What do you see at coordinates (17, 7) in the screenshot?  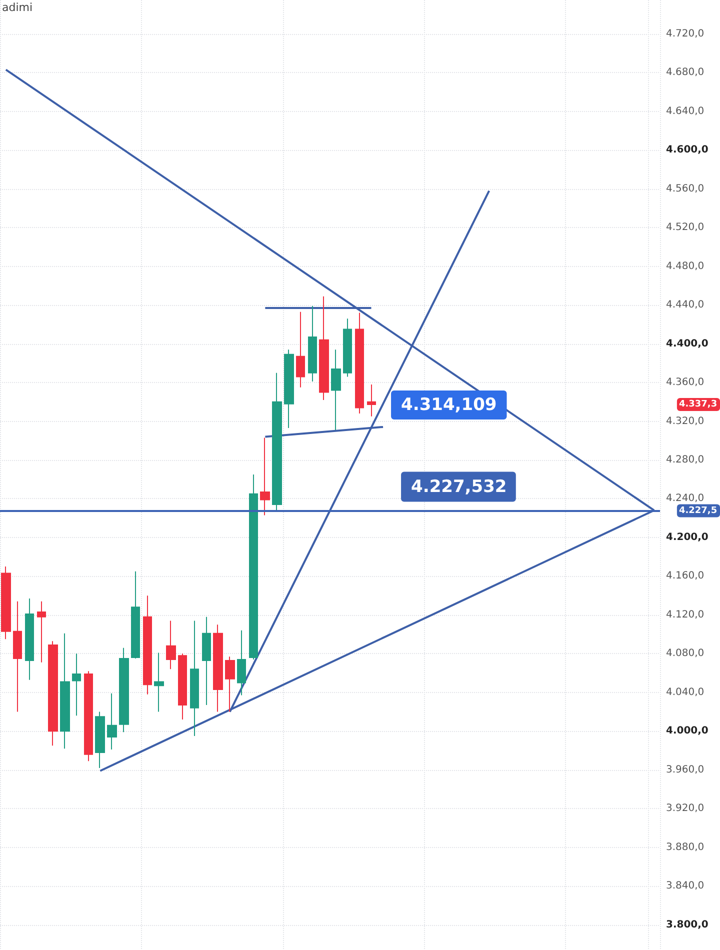 I see `annotation: adimi` at bounding box center [17, 7].